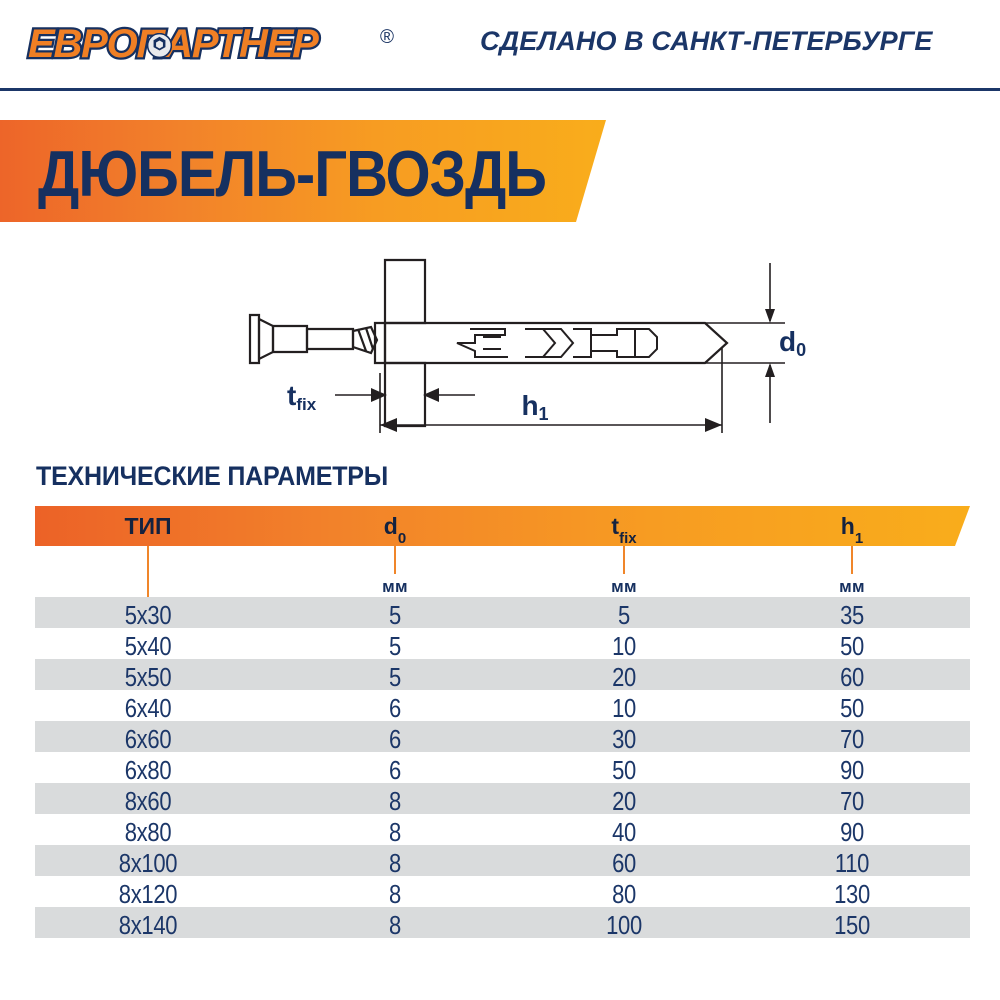 The width and height of the screenshot is (1000, 1000). I want to click on table-cell-type: 6x80, so click(148, 770).